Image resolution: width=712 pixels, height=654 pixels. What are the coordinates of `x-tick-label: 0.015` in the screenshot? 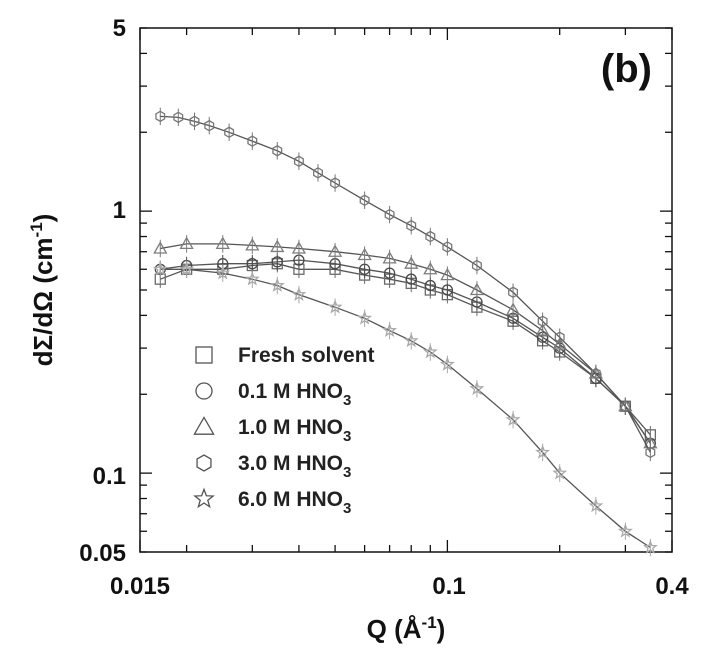 It's located at (140, 586).